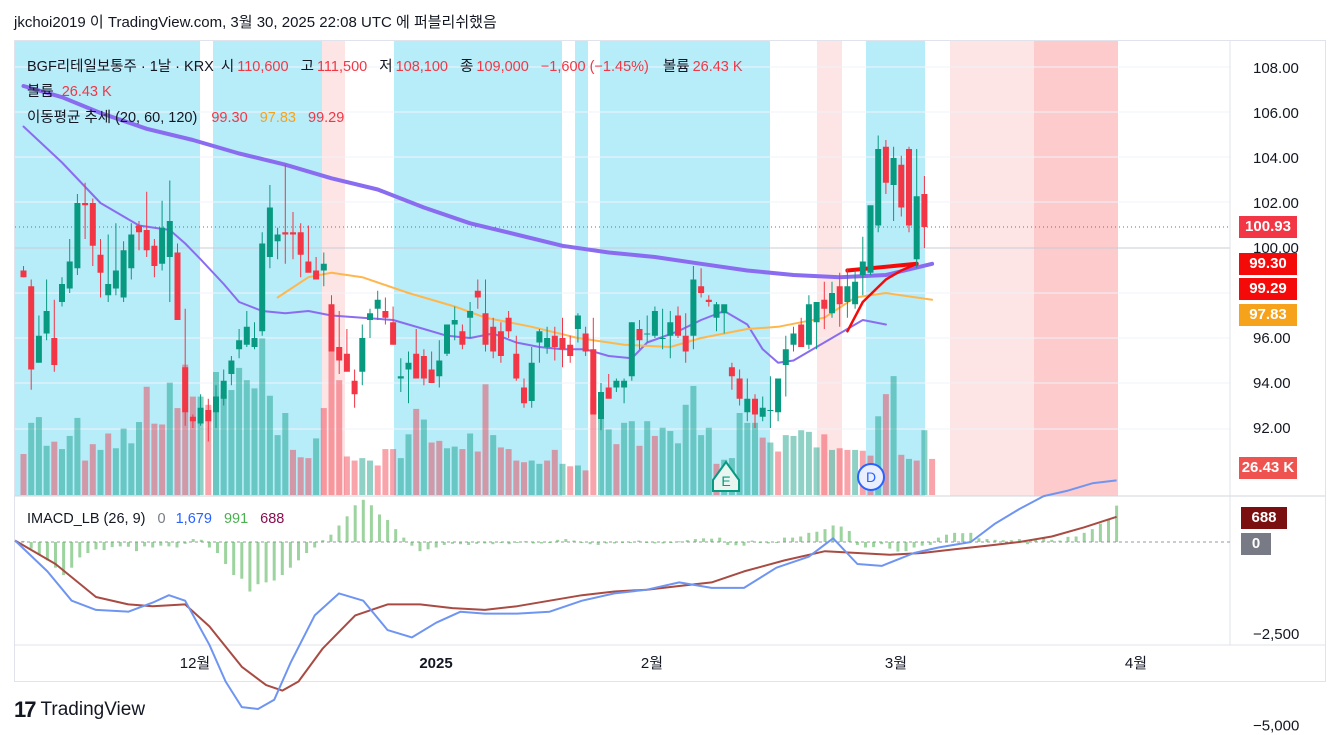 This screenshot has height=735, width=1341. What do you see at coordinates (652, 663) in the screenshot?
I see `time-tick-label: 2월` at bounding box center [652, 663].